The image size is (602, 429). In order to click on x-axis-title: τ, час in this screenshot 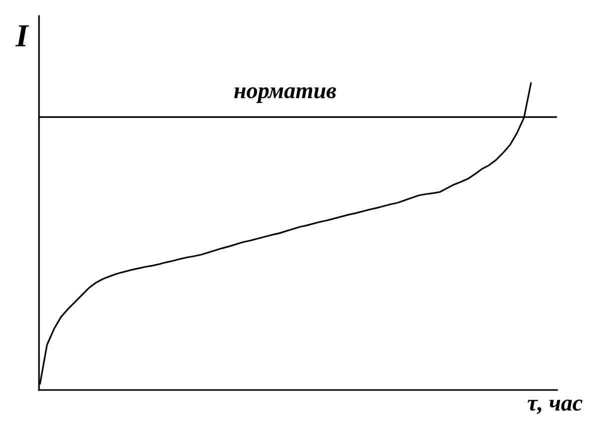, I will do `click(555, 407)`.